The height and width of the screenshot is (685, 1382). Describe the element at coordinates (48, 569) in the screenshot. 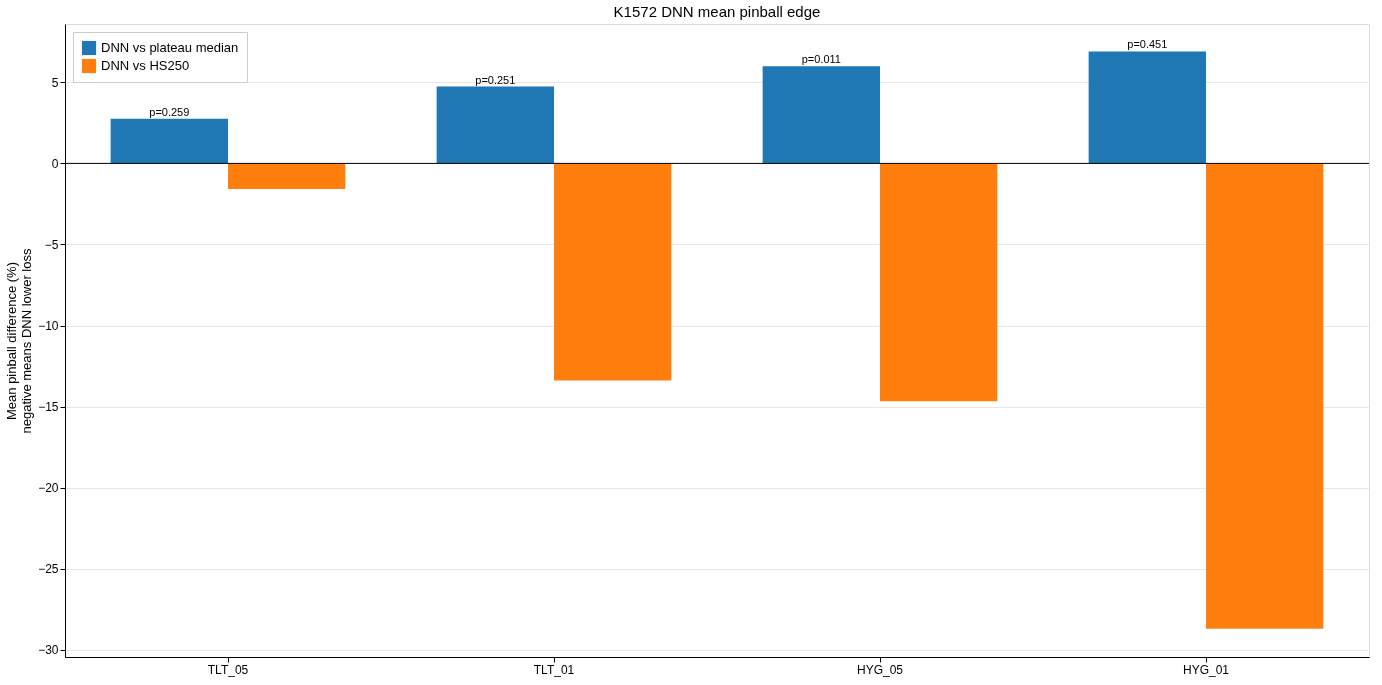

I see `y-tick-label: −25` at that location.